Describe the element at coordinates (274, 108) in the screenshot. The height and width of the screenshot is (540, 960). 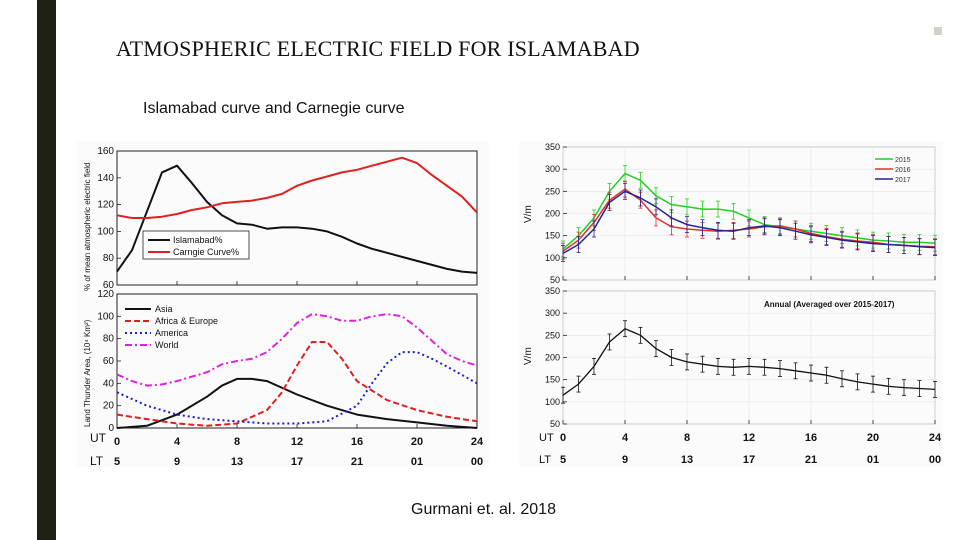
I see `page-subtitle: Islamabad curve and Carnegie curve` at that location.